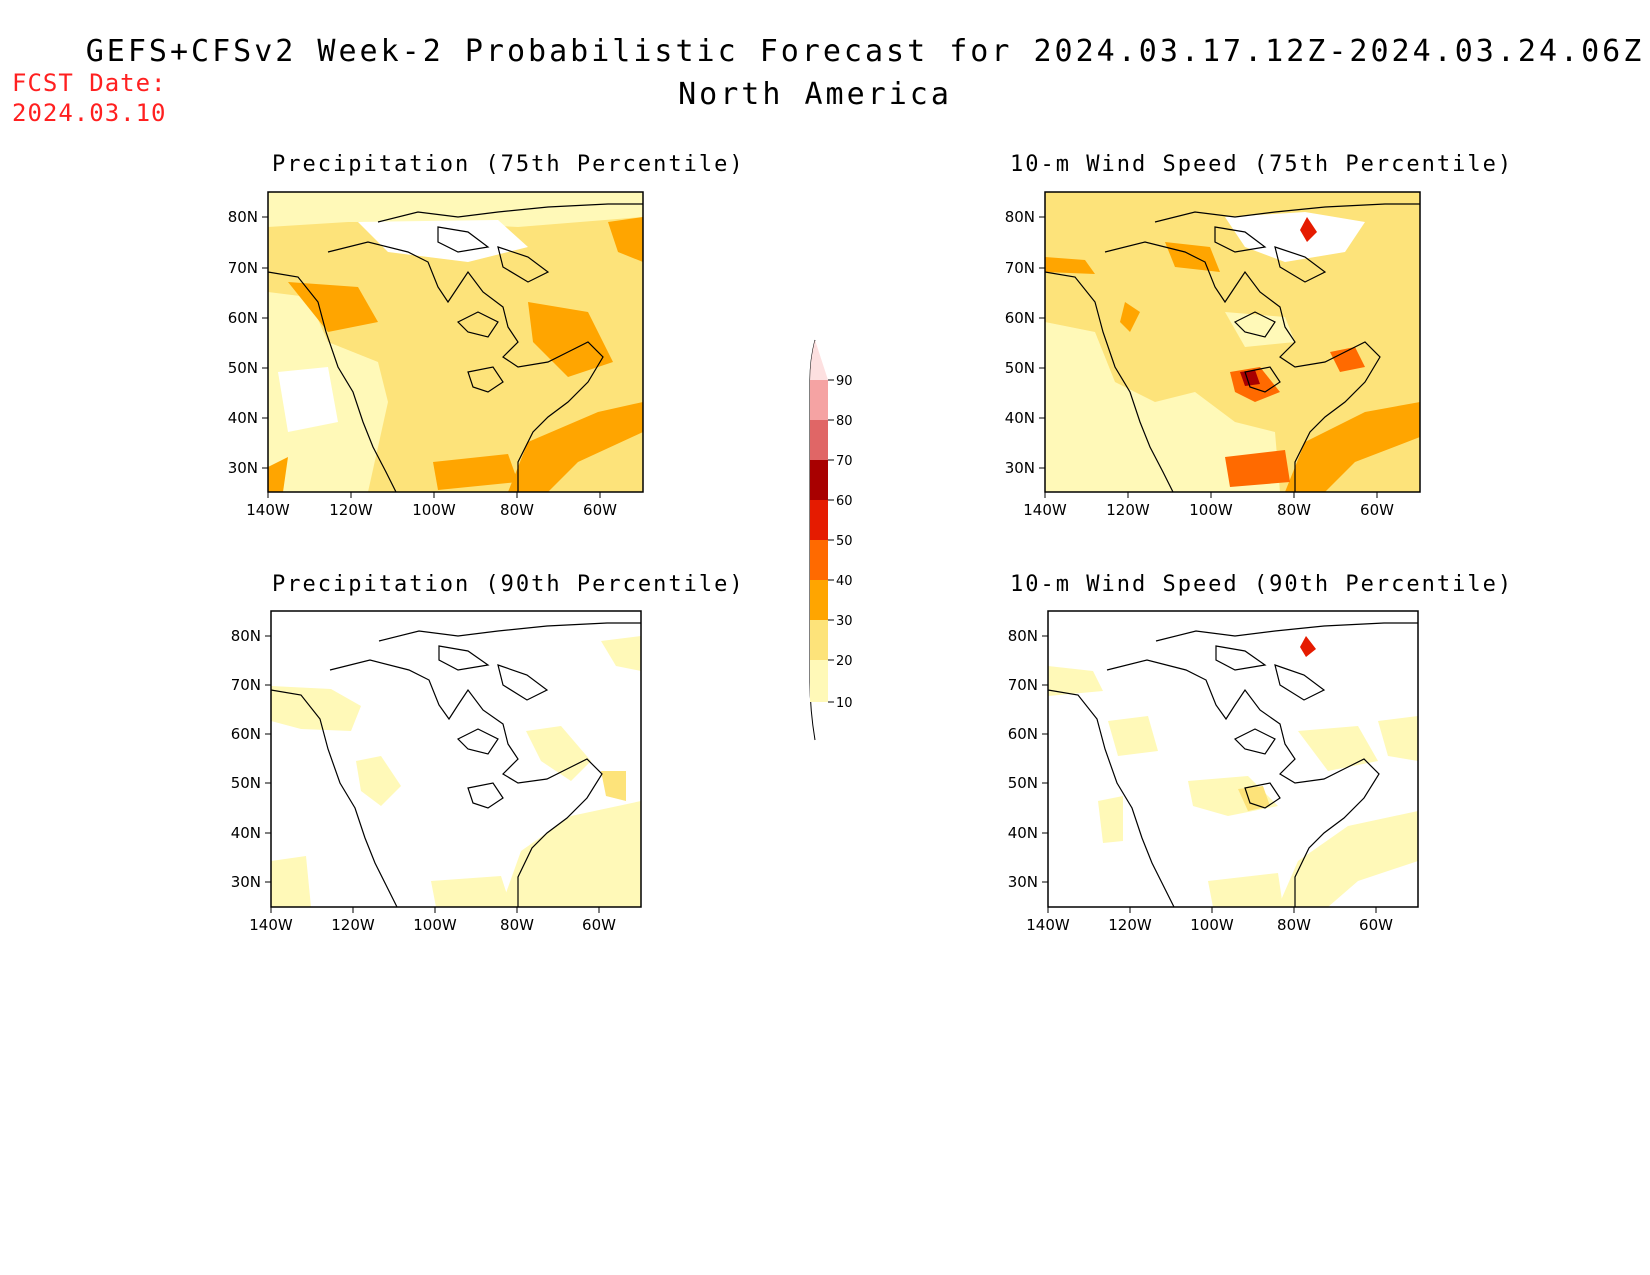 This screenshot has width=1650, height=1275. I want to click on field-south-light, so click(1162, 407).